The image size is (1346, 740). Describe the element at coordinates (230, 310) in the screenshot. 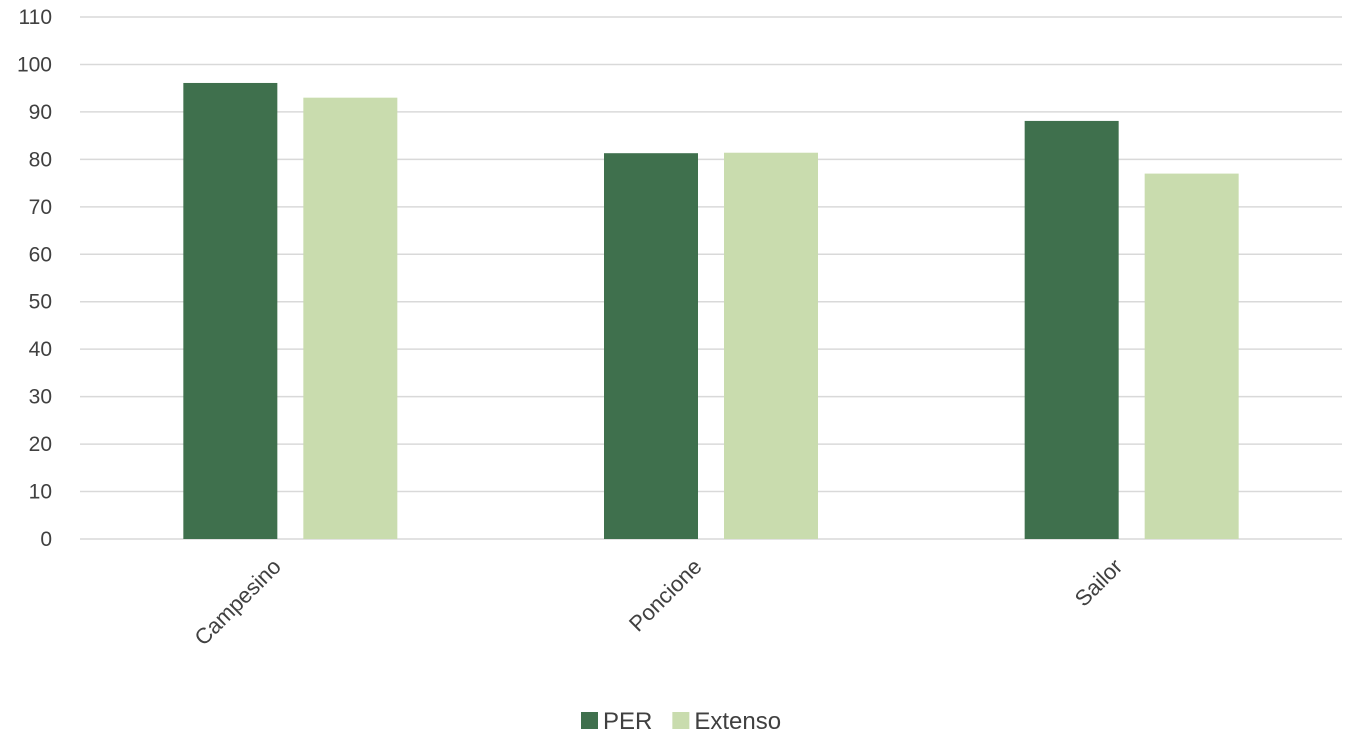

I see `bar-per-campesino` at that location.